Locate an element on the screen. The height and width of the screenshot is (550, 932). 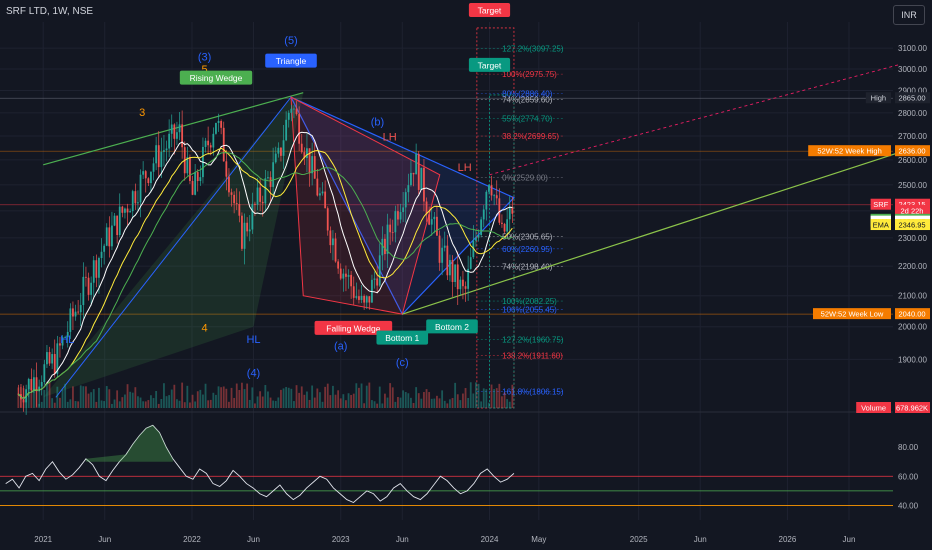
axis-tag-value-box is located at coordinates (912, 225).